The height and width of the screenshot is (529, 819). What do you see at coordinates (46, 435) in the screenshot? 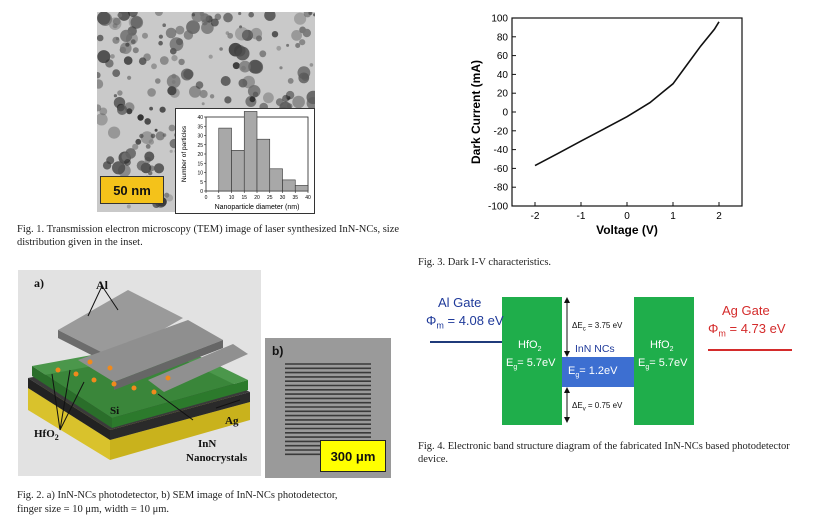
I see `label-hfo2: HfO2` at bounding box center [46, 435].